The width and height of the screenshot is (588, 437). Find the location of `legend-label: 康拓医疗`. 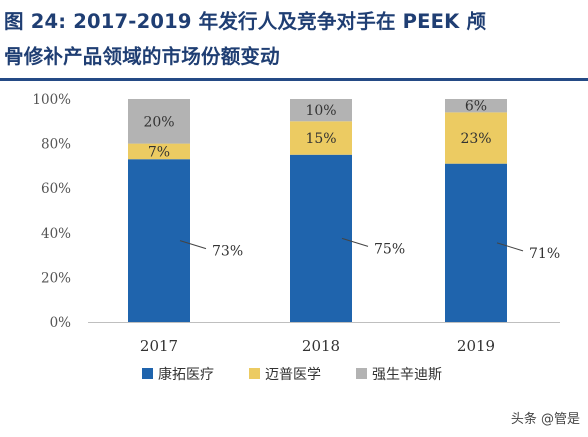

legend-label: 康拓医疗 is located at coordinates (186, 374).